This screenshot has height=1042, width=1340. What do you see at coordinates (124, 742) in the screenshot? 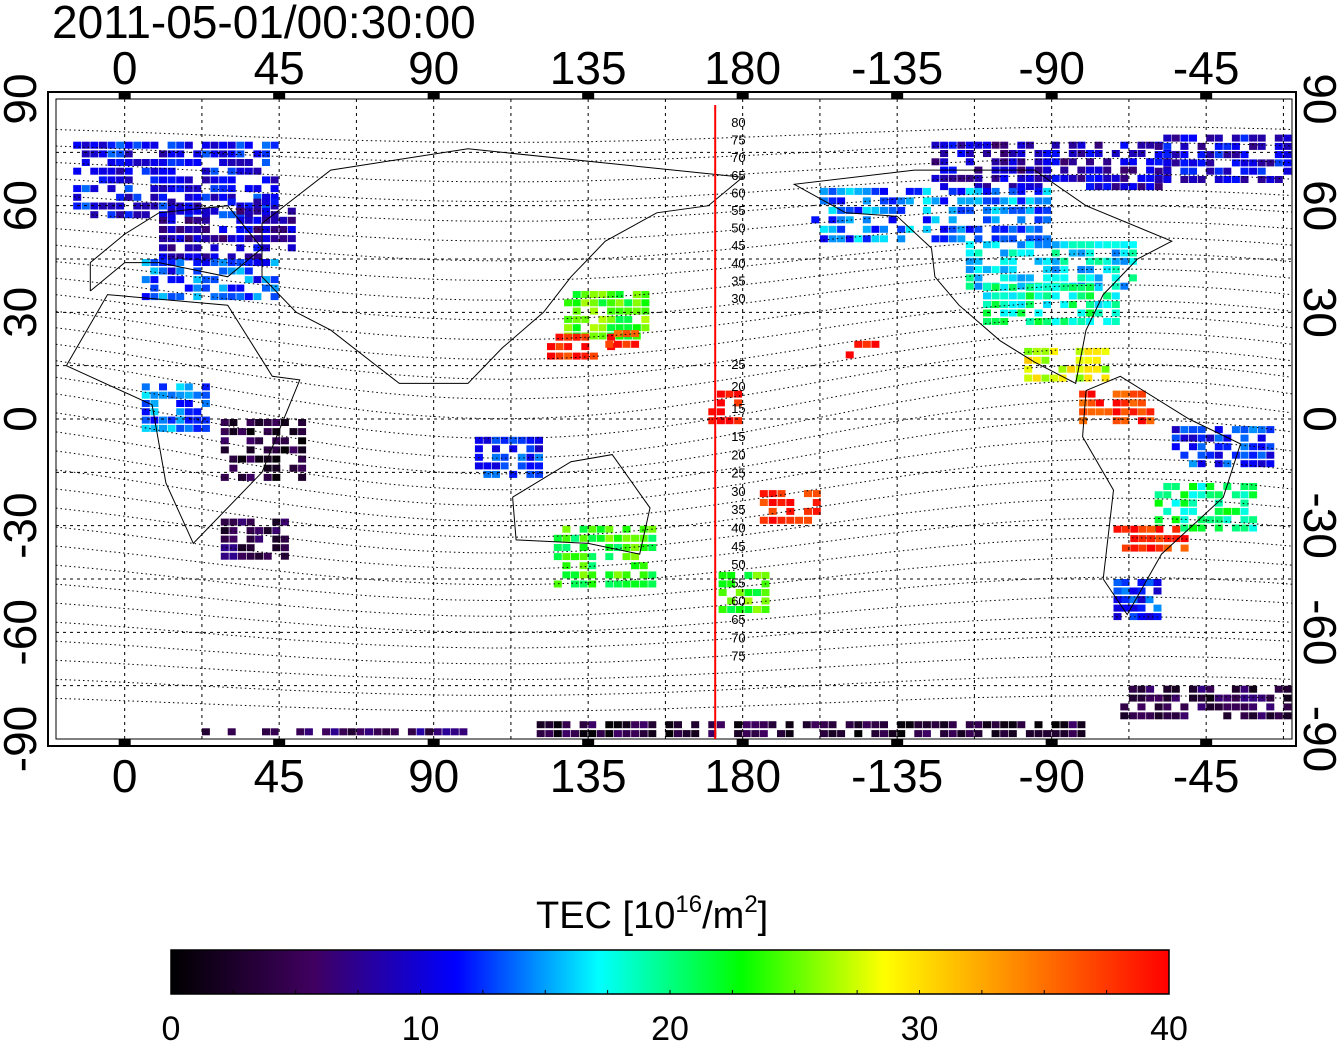
I see `tick-mark` at bounding box center [124, 742].